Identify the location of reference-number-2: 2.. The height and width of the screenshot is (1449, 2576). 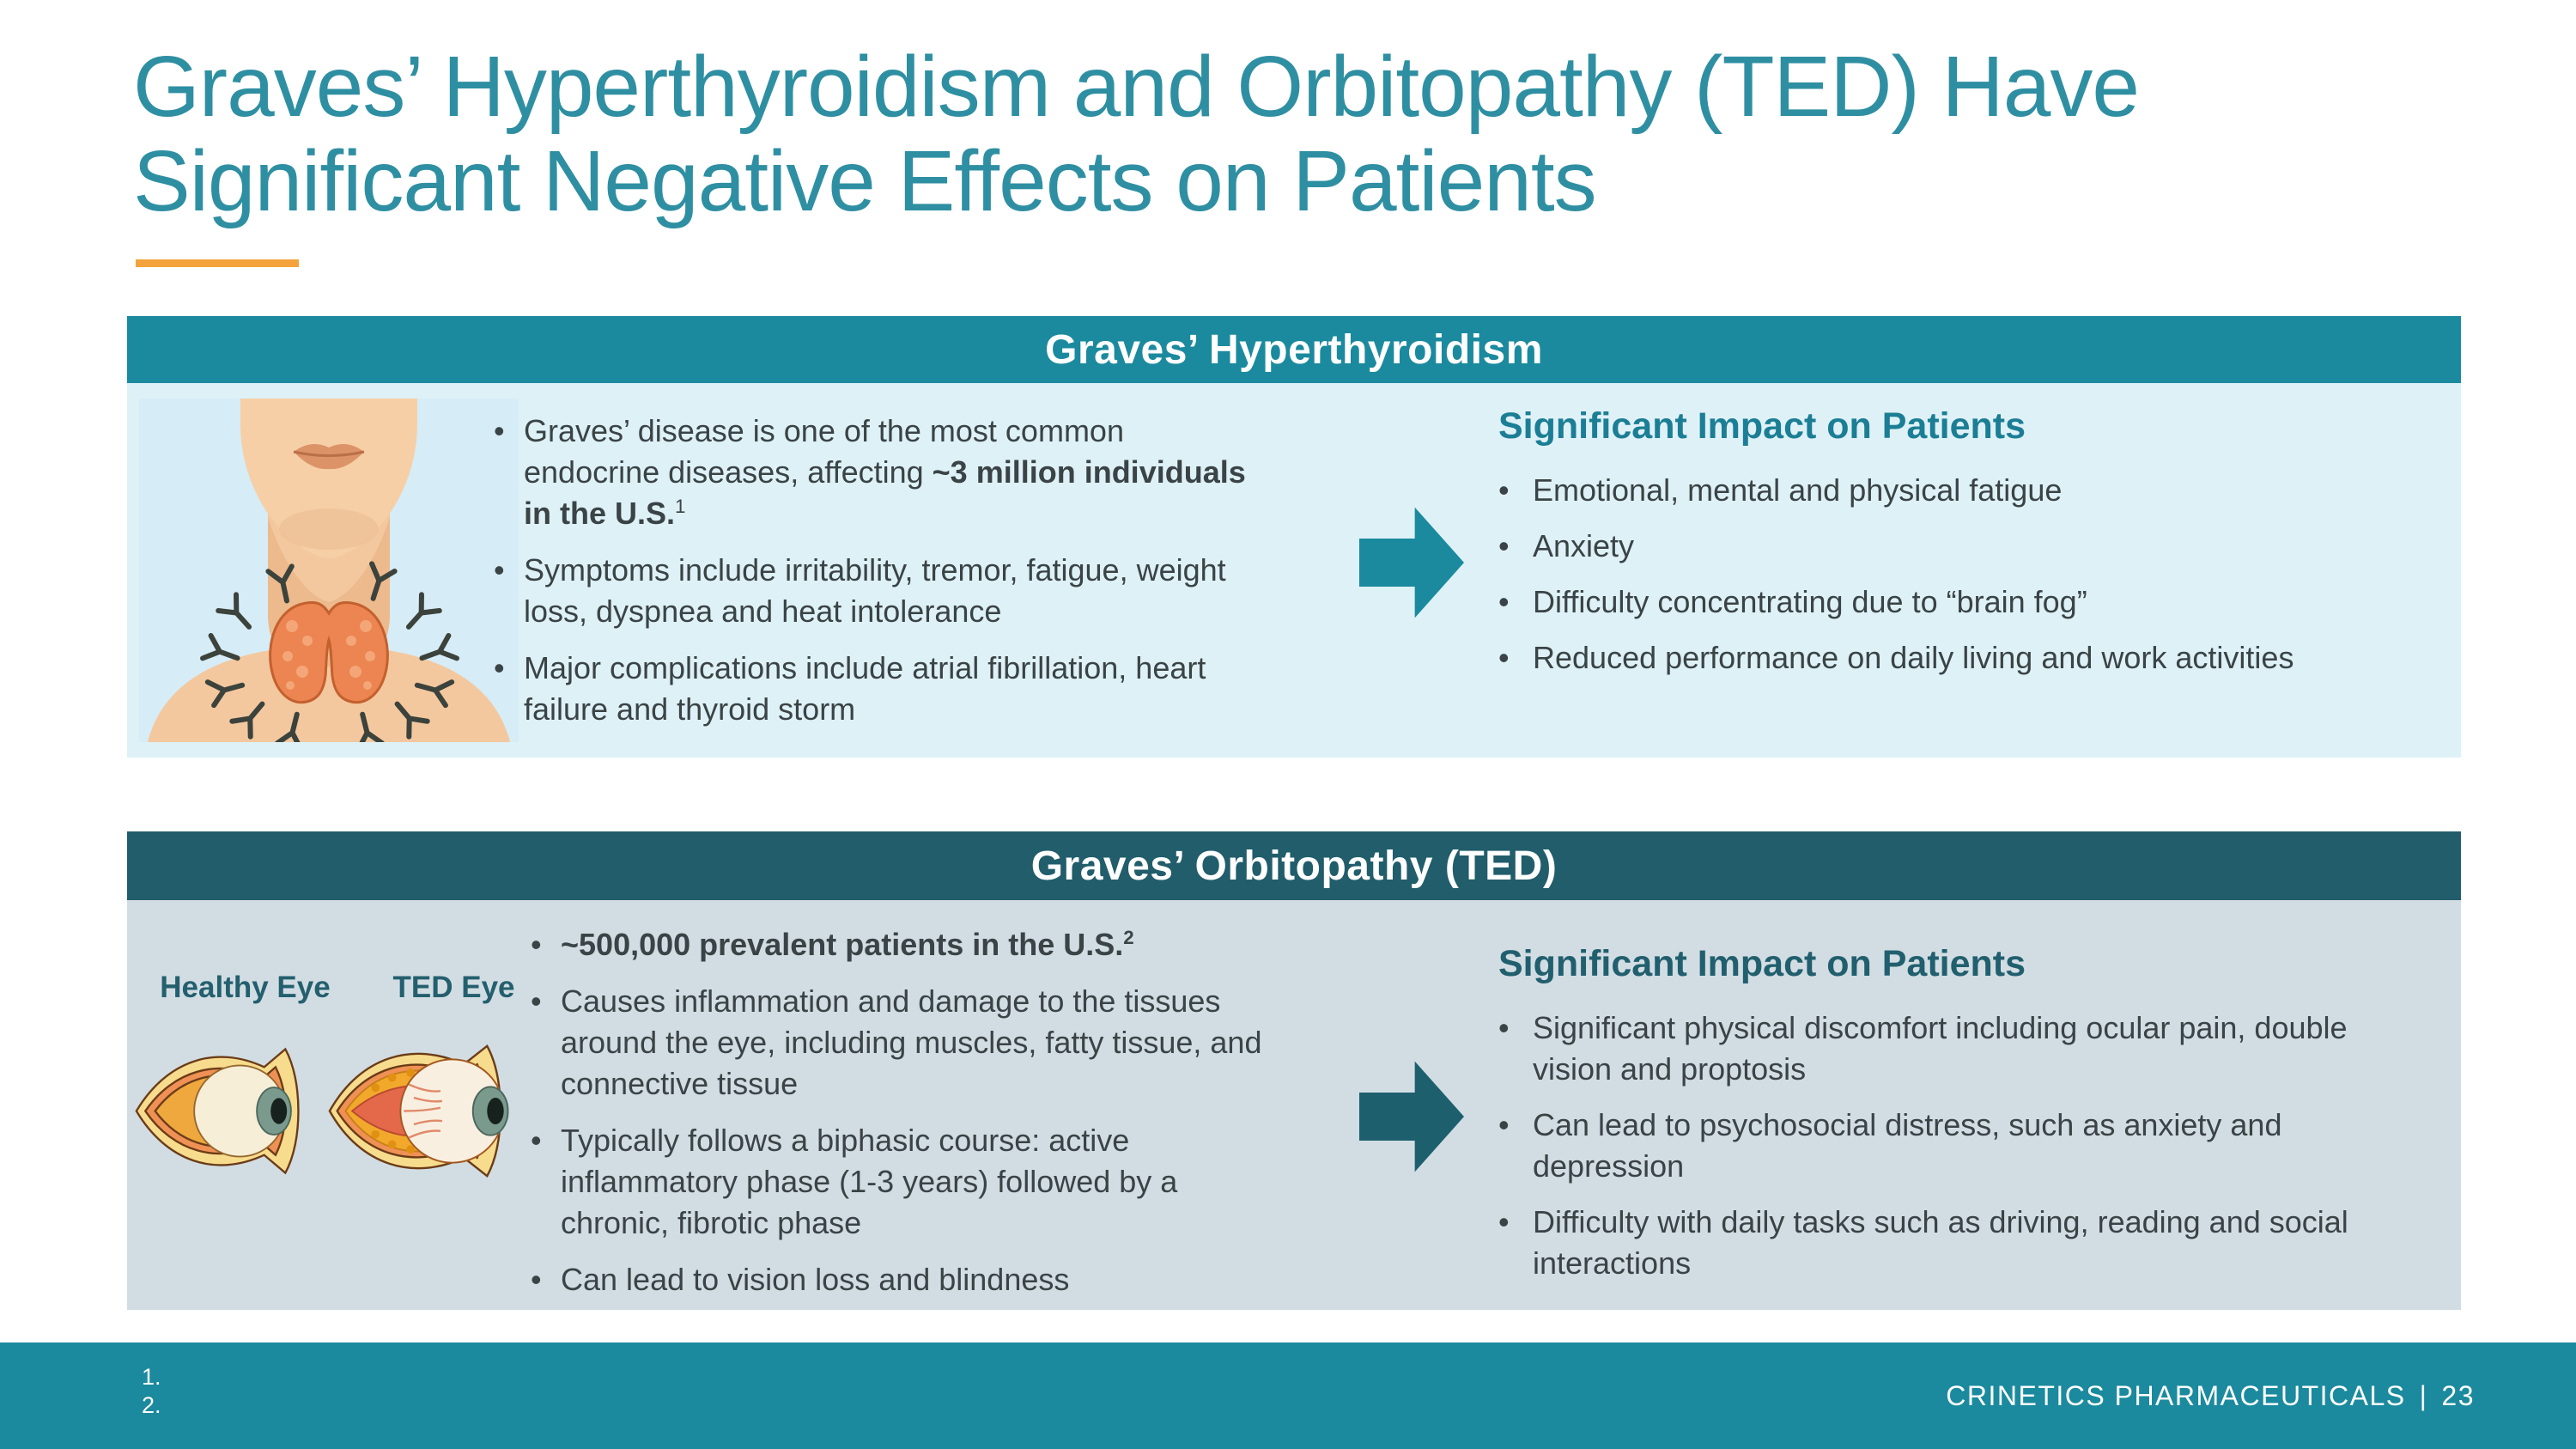
(151, 1405).